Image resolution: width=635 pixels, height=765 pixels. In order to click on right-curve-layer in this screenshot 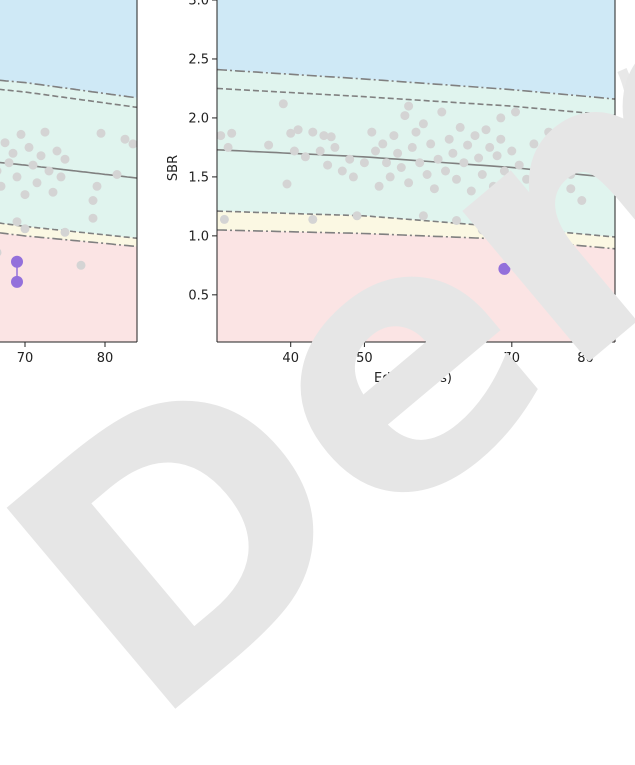, I will do `click(416, 159)`.